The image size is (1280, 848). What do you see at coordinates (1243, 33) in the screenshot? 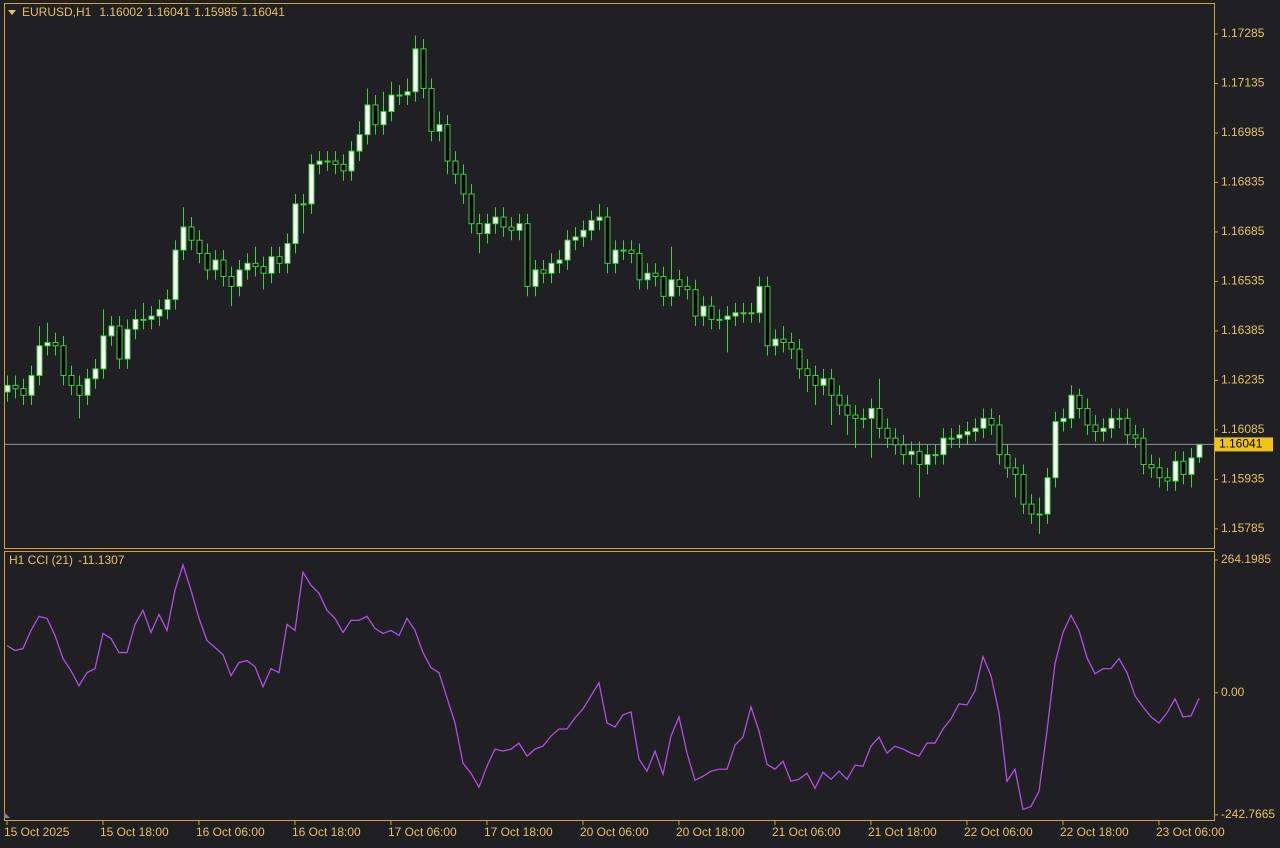
I see `y-tick-label: 1.17285` at bounding box center [1243, 33].